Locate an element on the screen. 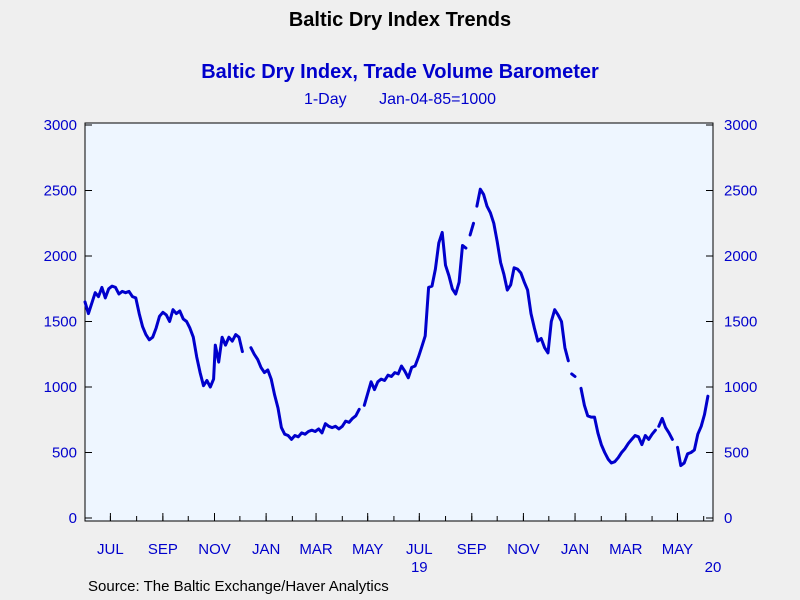  y-tick-label-left: 1000 is located at coordinates (60, 387).